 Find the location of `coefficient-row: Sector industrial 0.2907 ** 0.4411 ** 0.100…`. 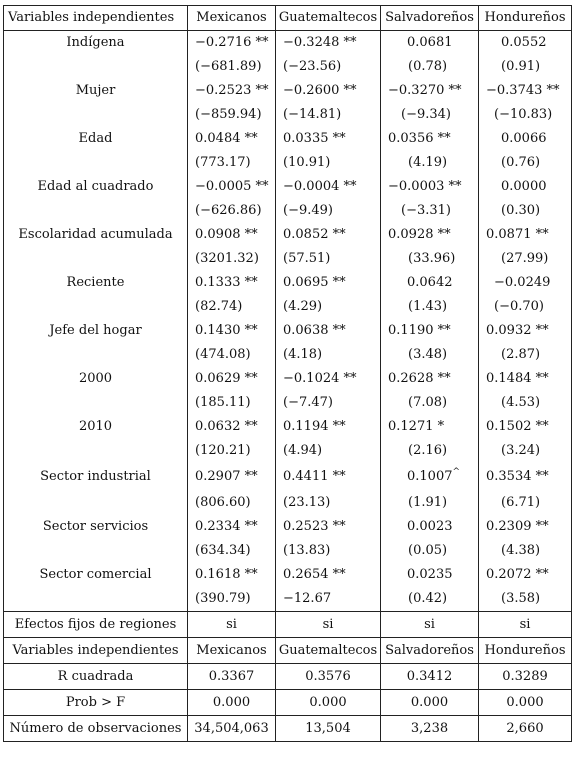

coefficient-row: Sector industrial 0.2907 ** 0.4411 ** 0.100… is located at coordinates (287, 477).